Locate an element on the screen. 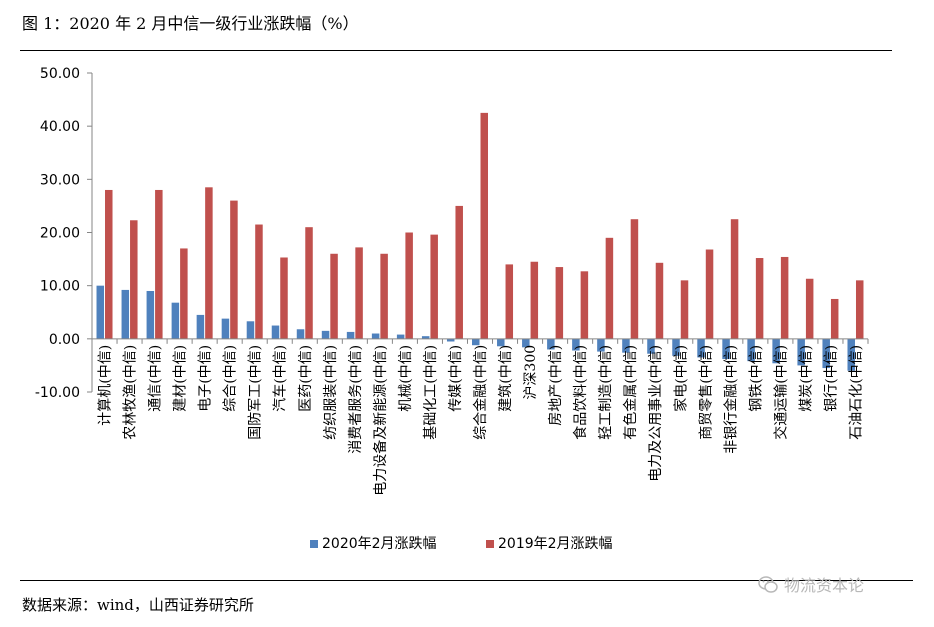 Image resolution: width=934 pixels, height=627 pixels. data-source: 数据来源：wind，山西证券研究所 is located at coordinates (138, 605).